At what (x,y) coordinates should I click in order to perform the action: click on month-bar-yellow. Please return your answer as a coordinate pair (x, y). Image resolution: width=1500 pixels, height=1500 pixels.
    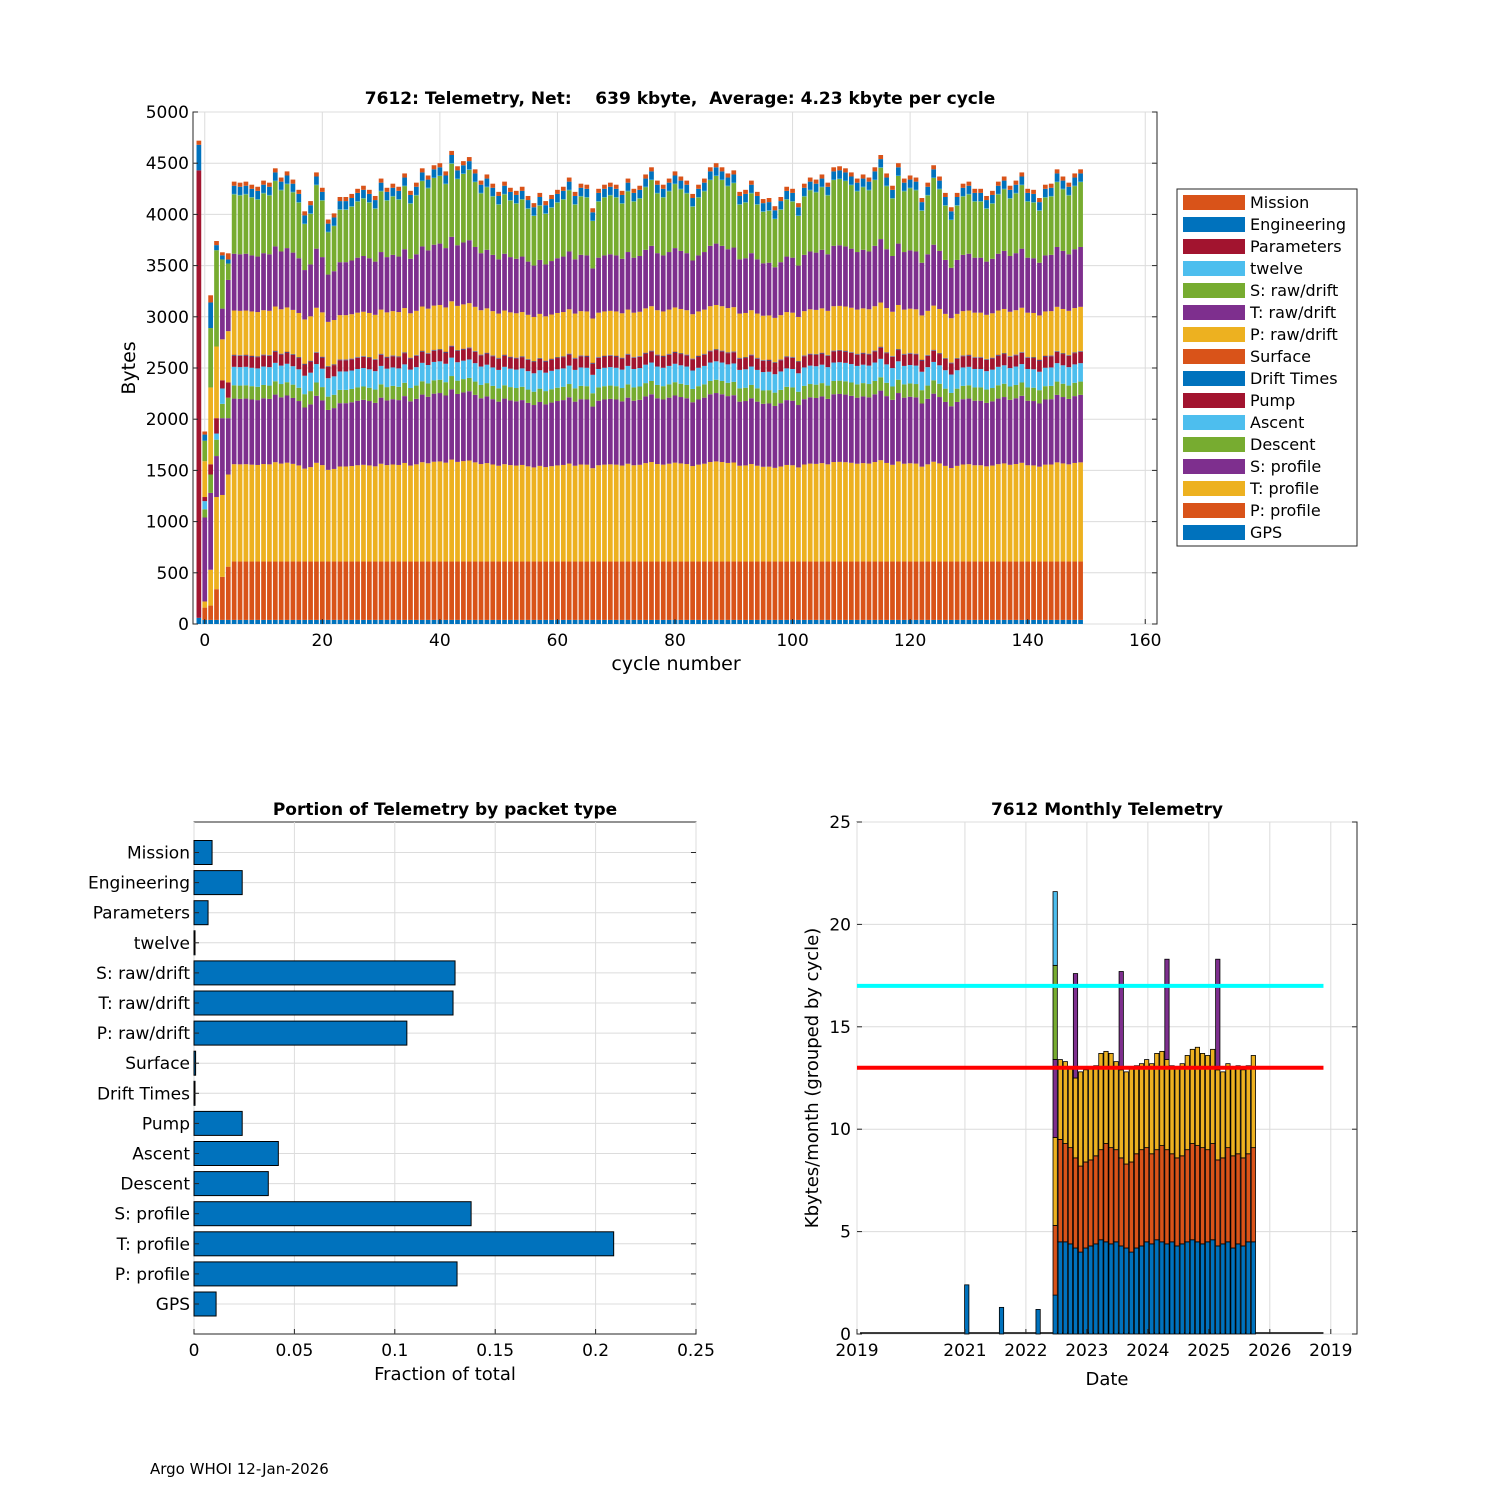
    Looking at the image, I should click on (1202, 1101).